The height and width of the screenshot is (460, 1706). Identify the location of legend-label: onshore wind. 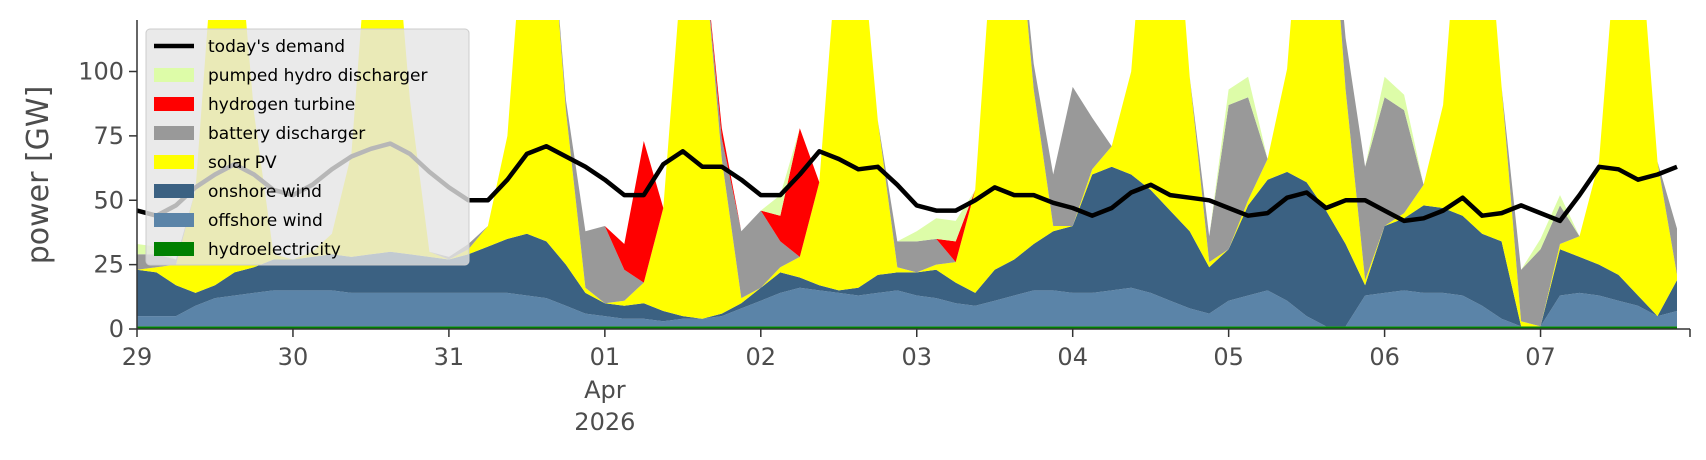
(265, 192).